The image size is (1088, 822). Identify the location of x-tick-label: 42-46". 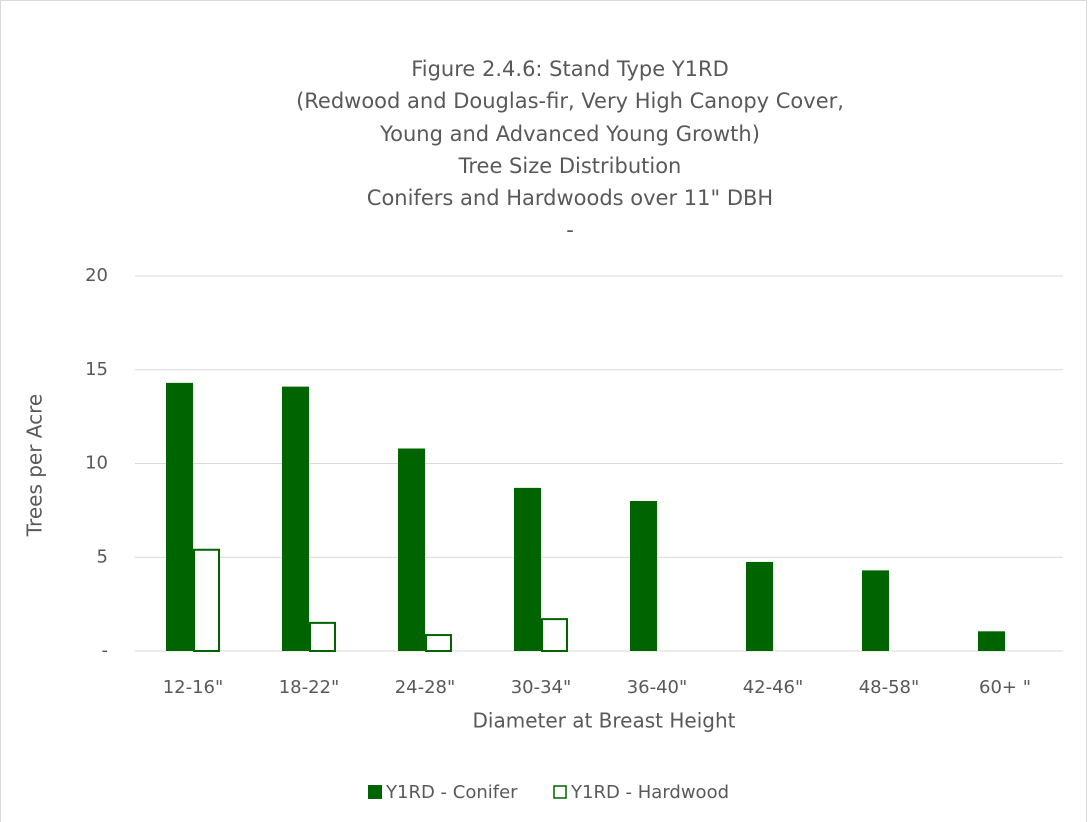
(773, 687).